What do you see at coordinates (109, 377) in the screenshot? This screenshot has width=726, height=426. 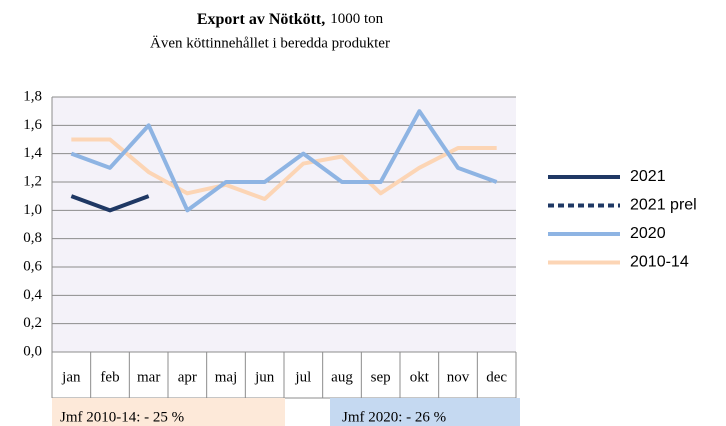 I see `x-tick-label: feb` at bounding box center [109, 377].